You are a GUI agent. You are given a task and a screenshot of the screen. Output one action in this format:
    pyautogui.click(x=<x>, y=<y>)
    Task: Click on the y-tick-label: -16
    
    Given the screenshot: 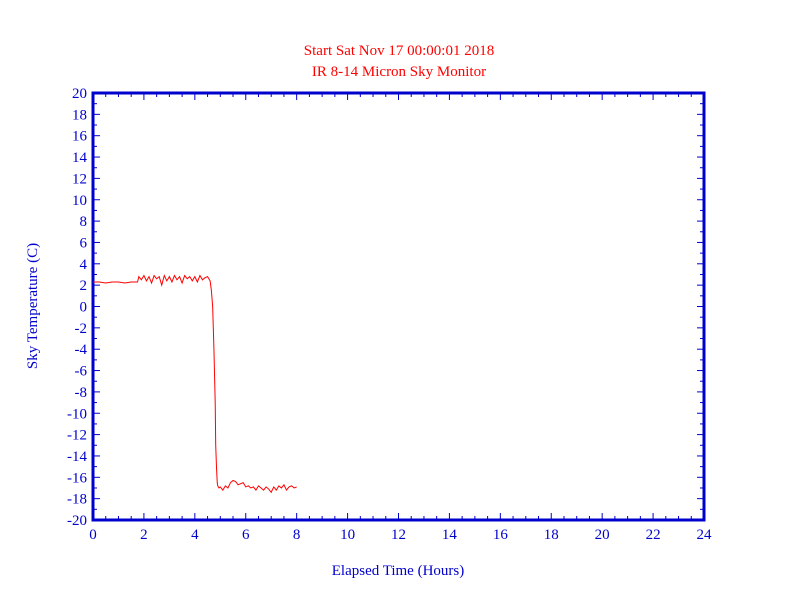 What is the action you would take?
    pyautogui.click(x=77, y=478)
    